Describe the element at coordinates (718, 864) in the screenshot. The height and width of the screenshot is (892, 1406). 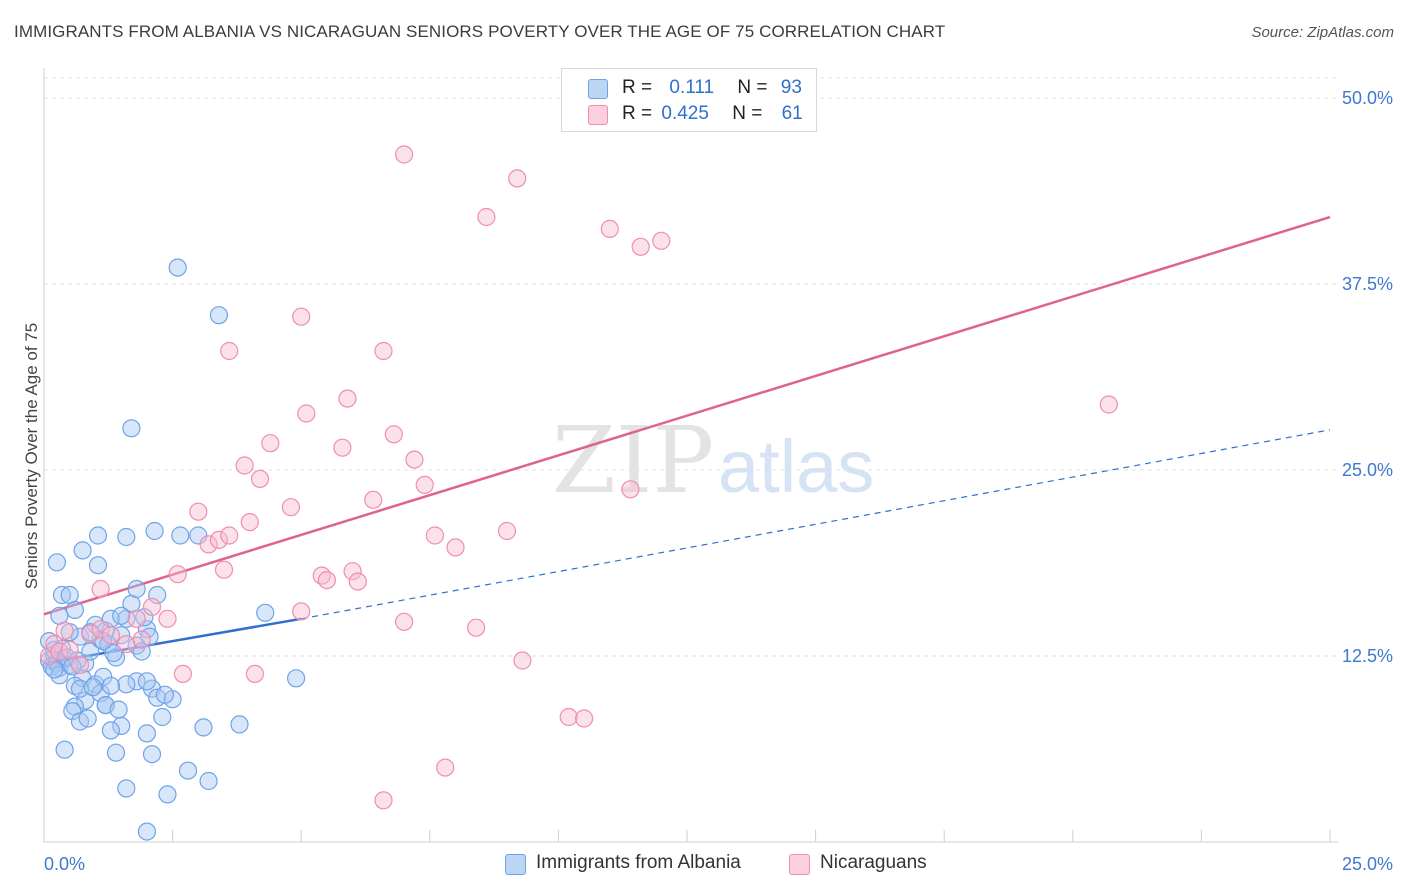
I see `x-axis-tick-labels: 0.0% 25.0%` at that location.